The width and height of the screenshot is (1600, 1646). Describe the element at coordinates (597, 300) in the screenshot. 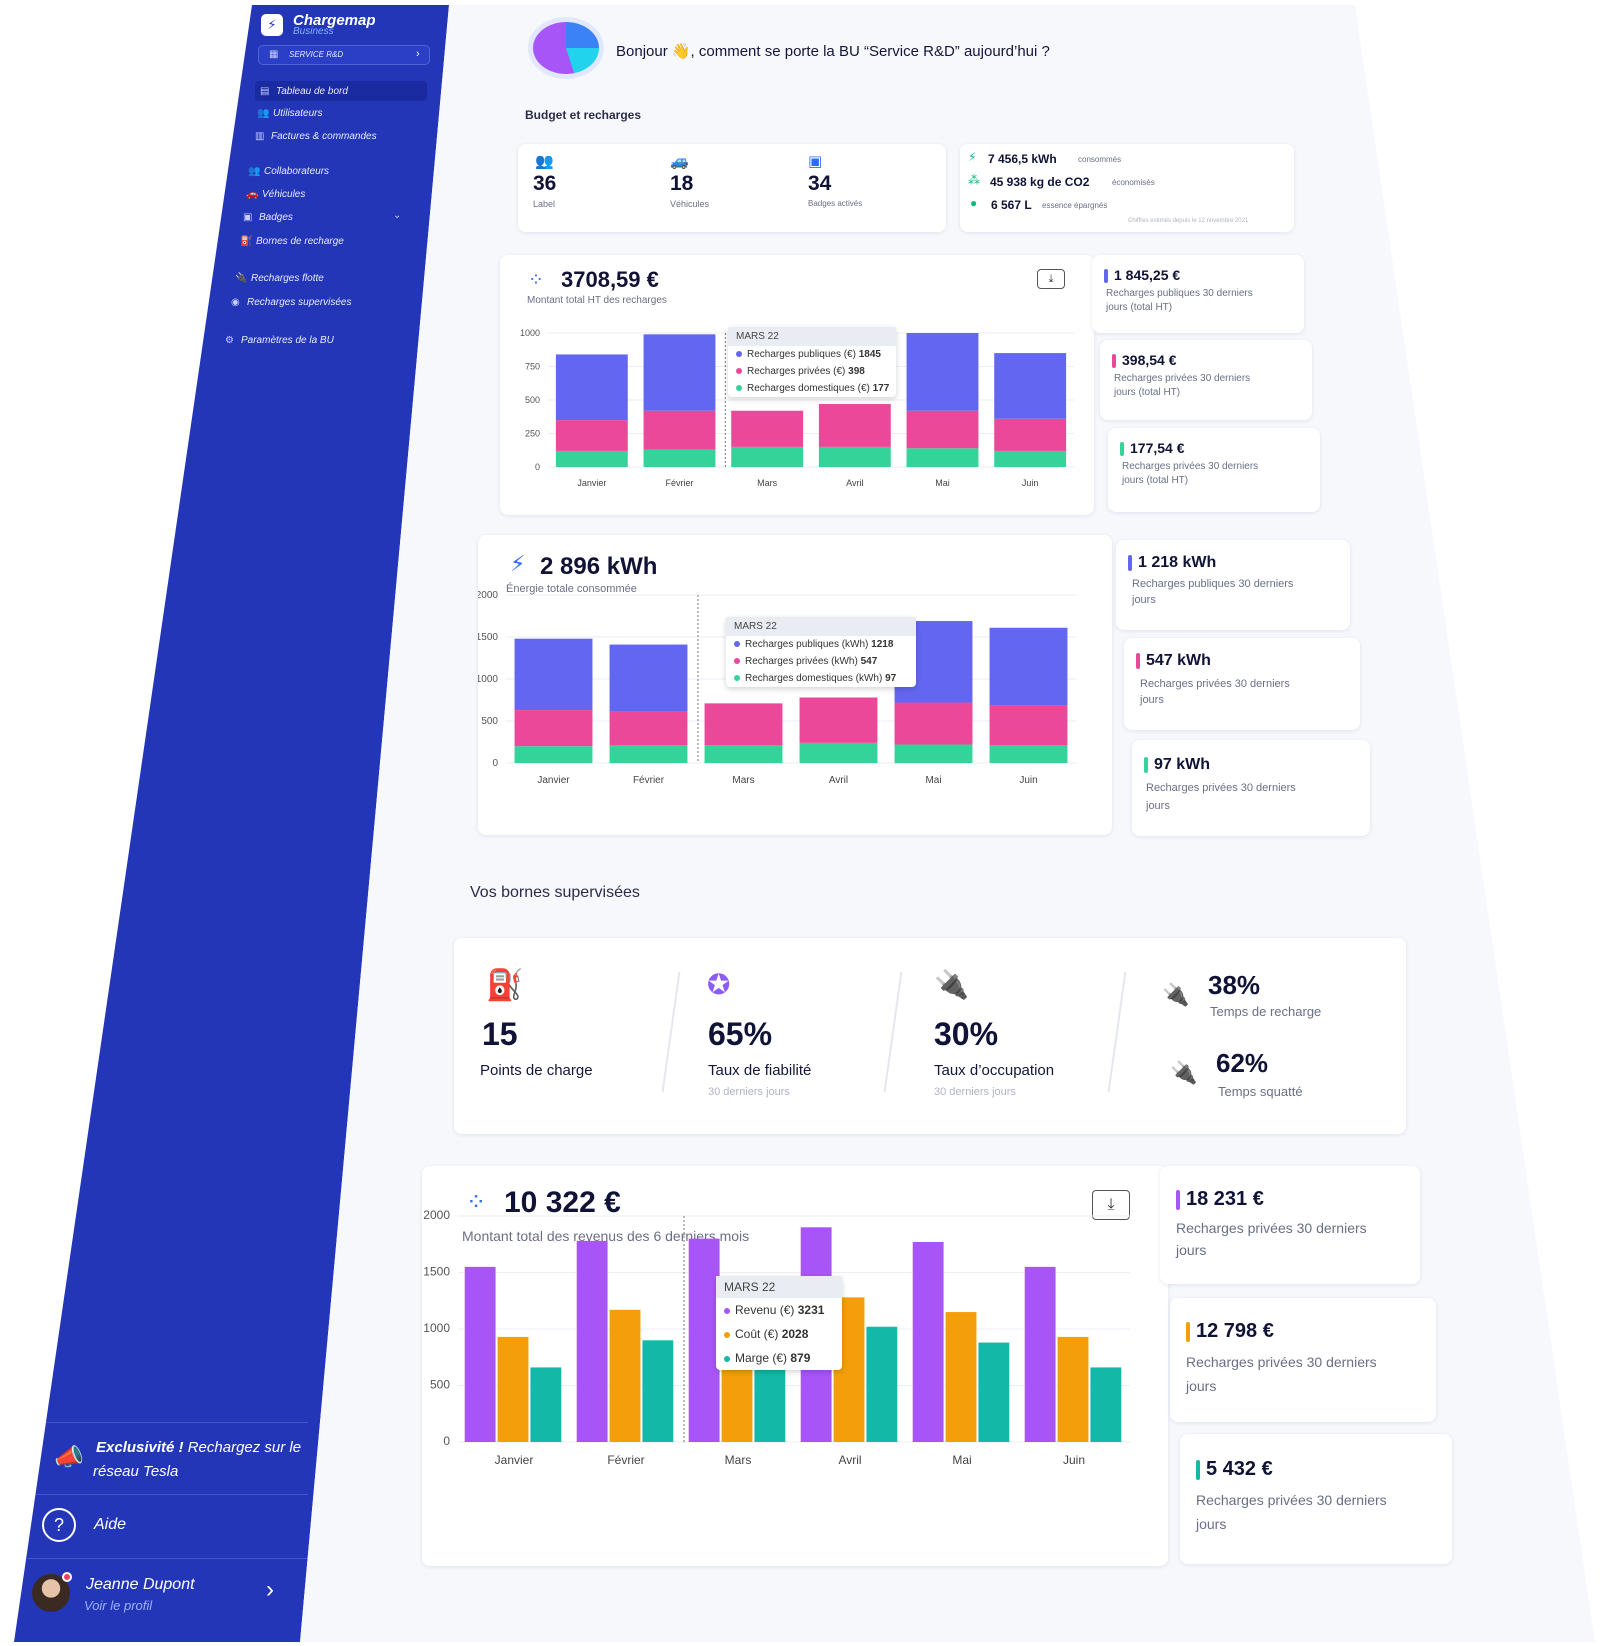

I see `cost-subtitle: Montant total HT des recharges` at that location.